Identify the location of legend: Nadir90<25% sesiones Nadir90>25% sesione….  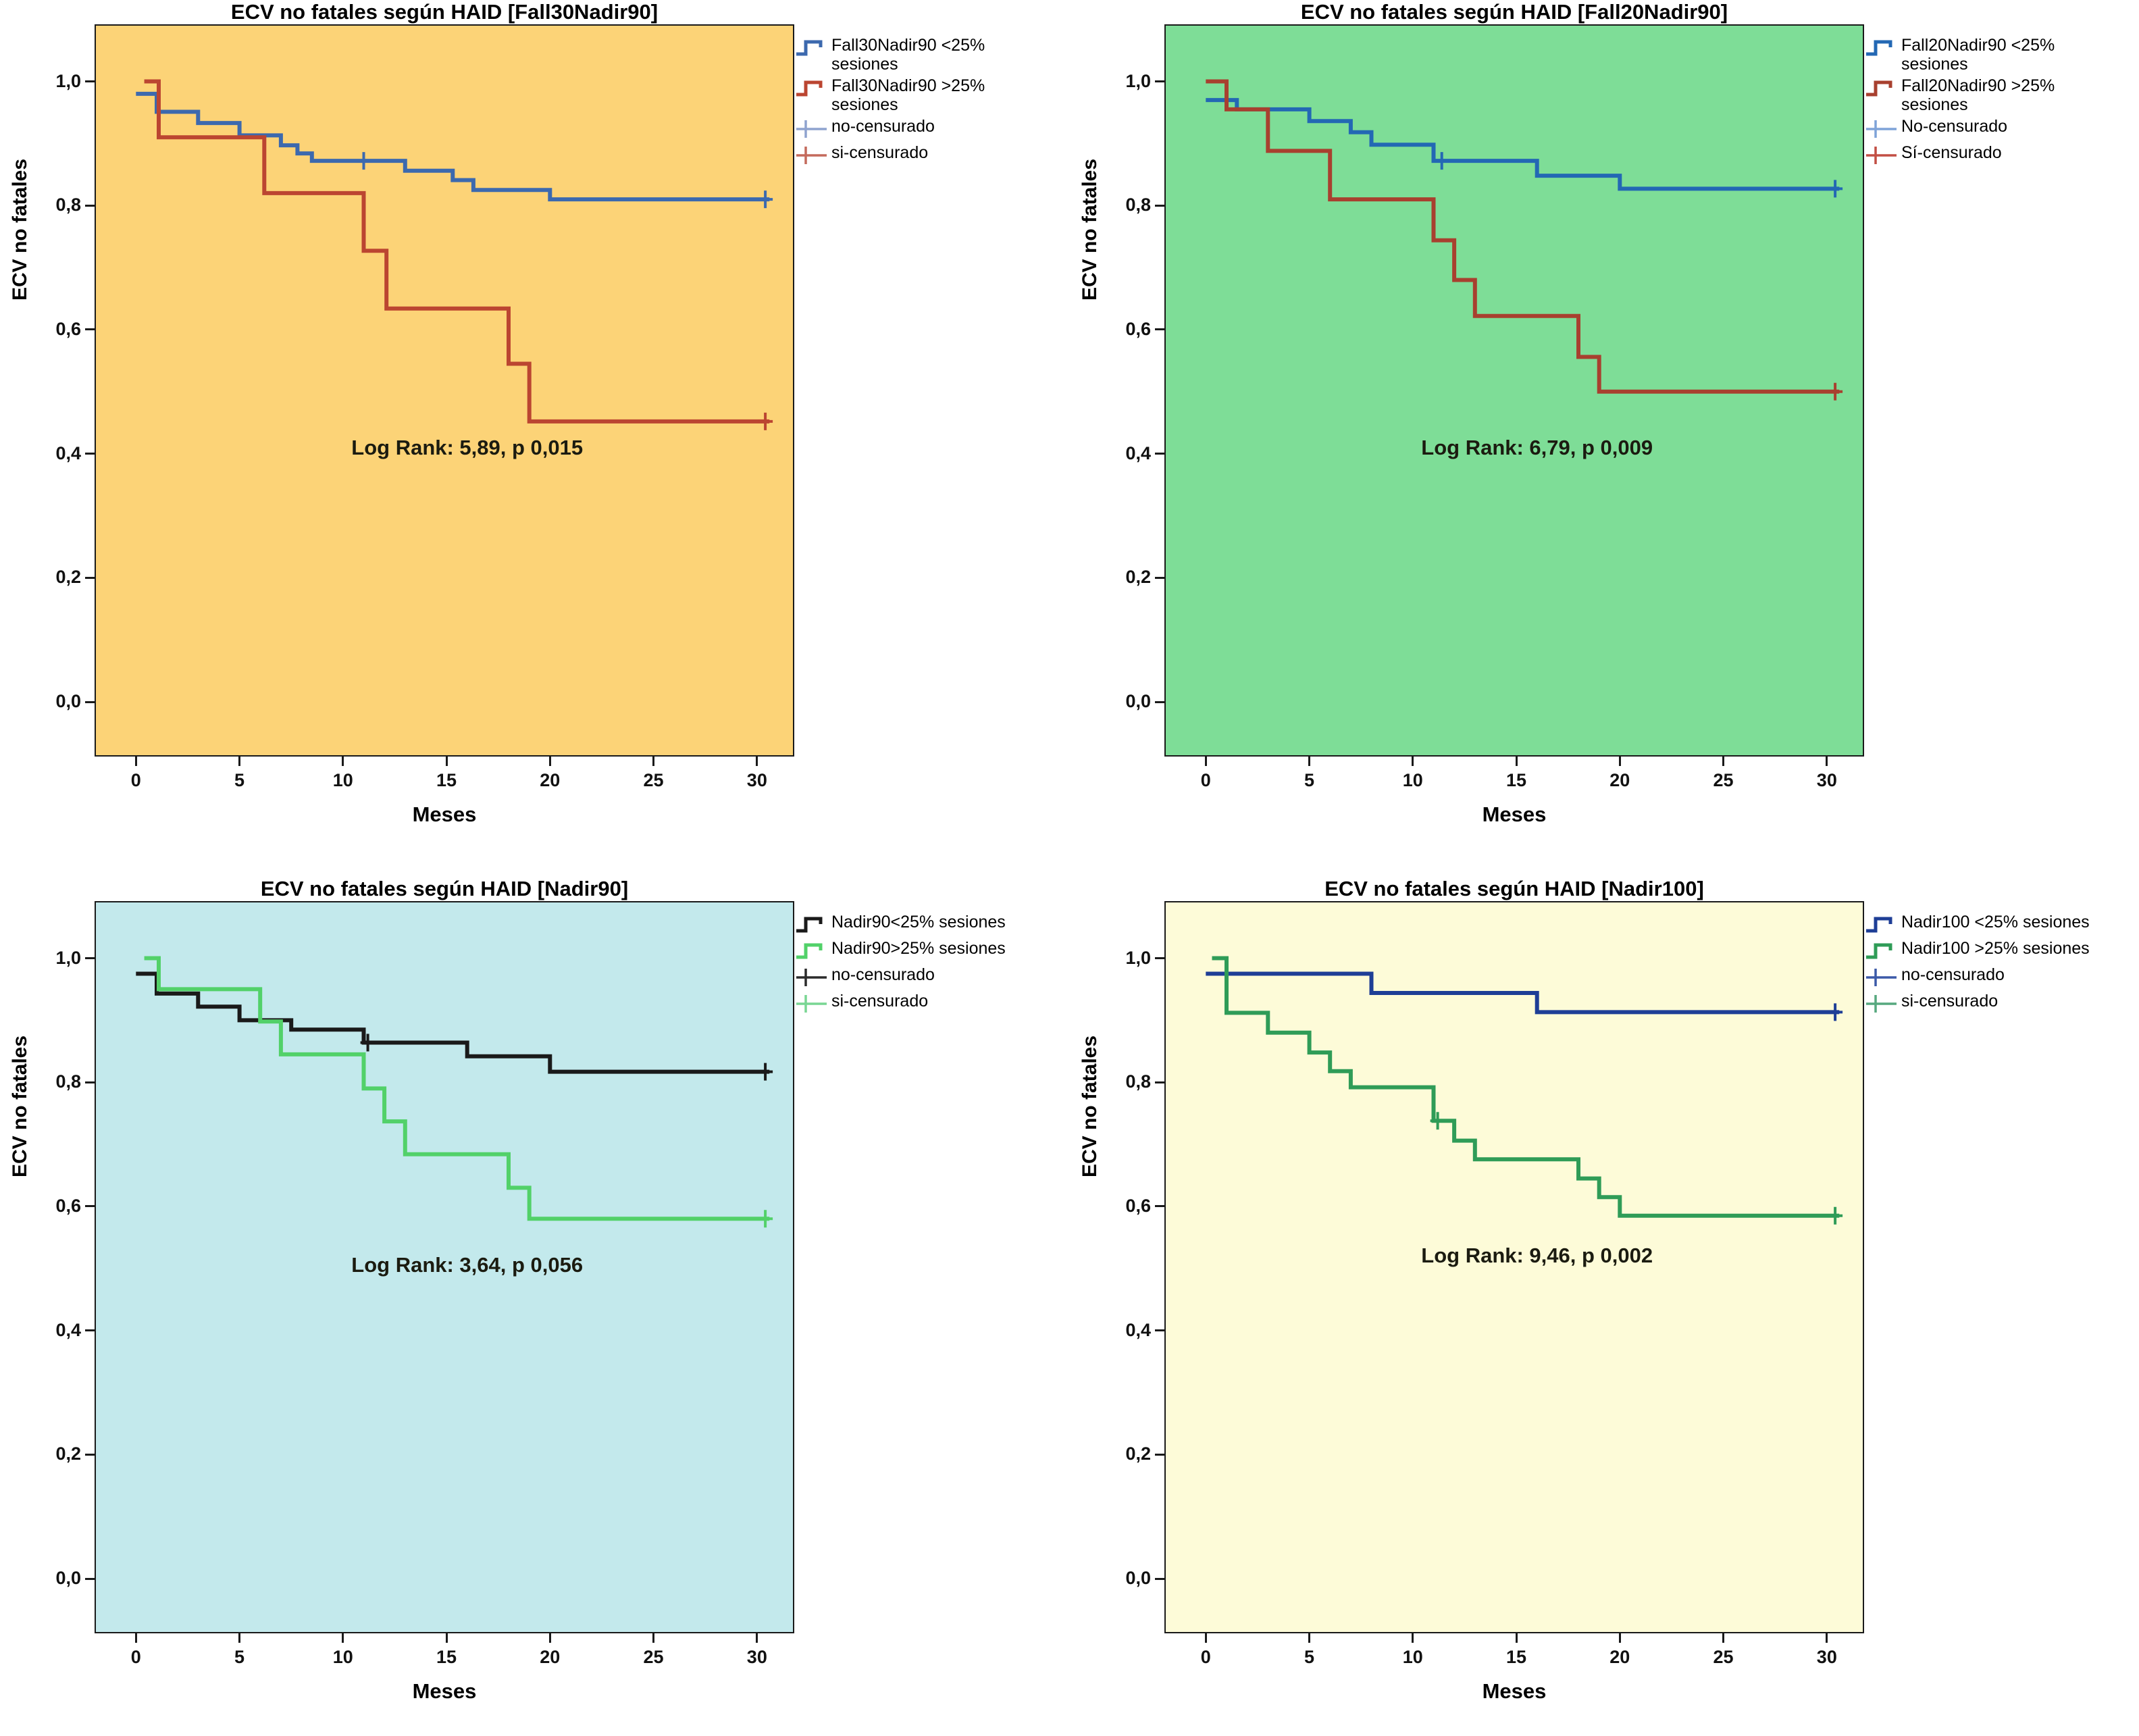
(931, 964).